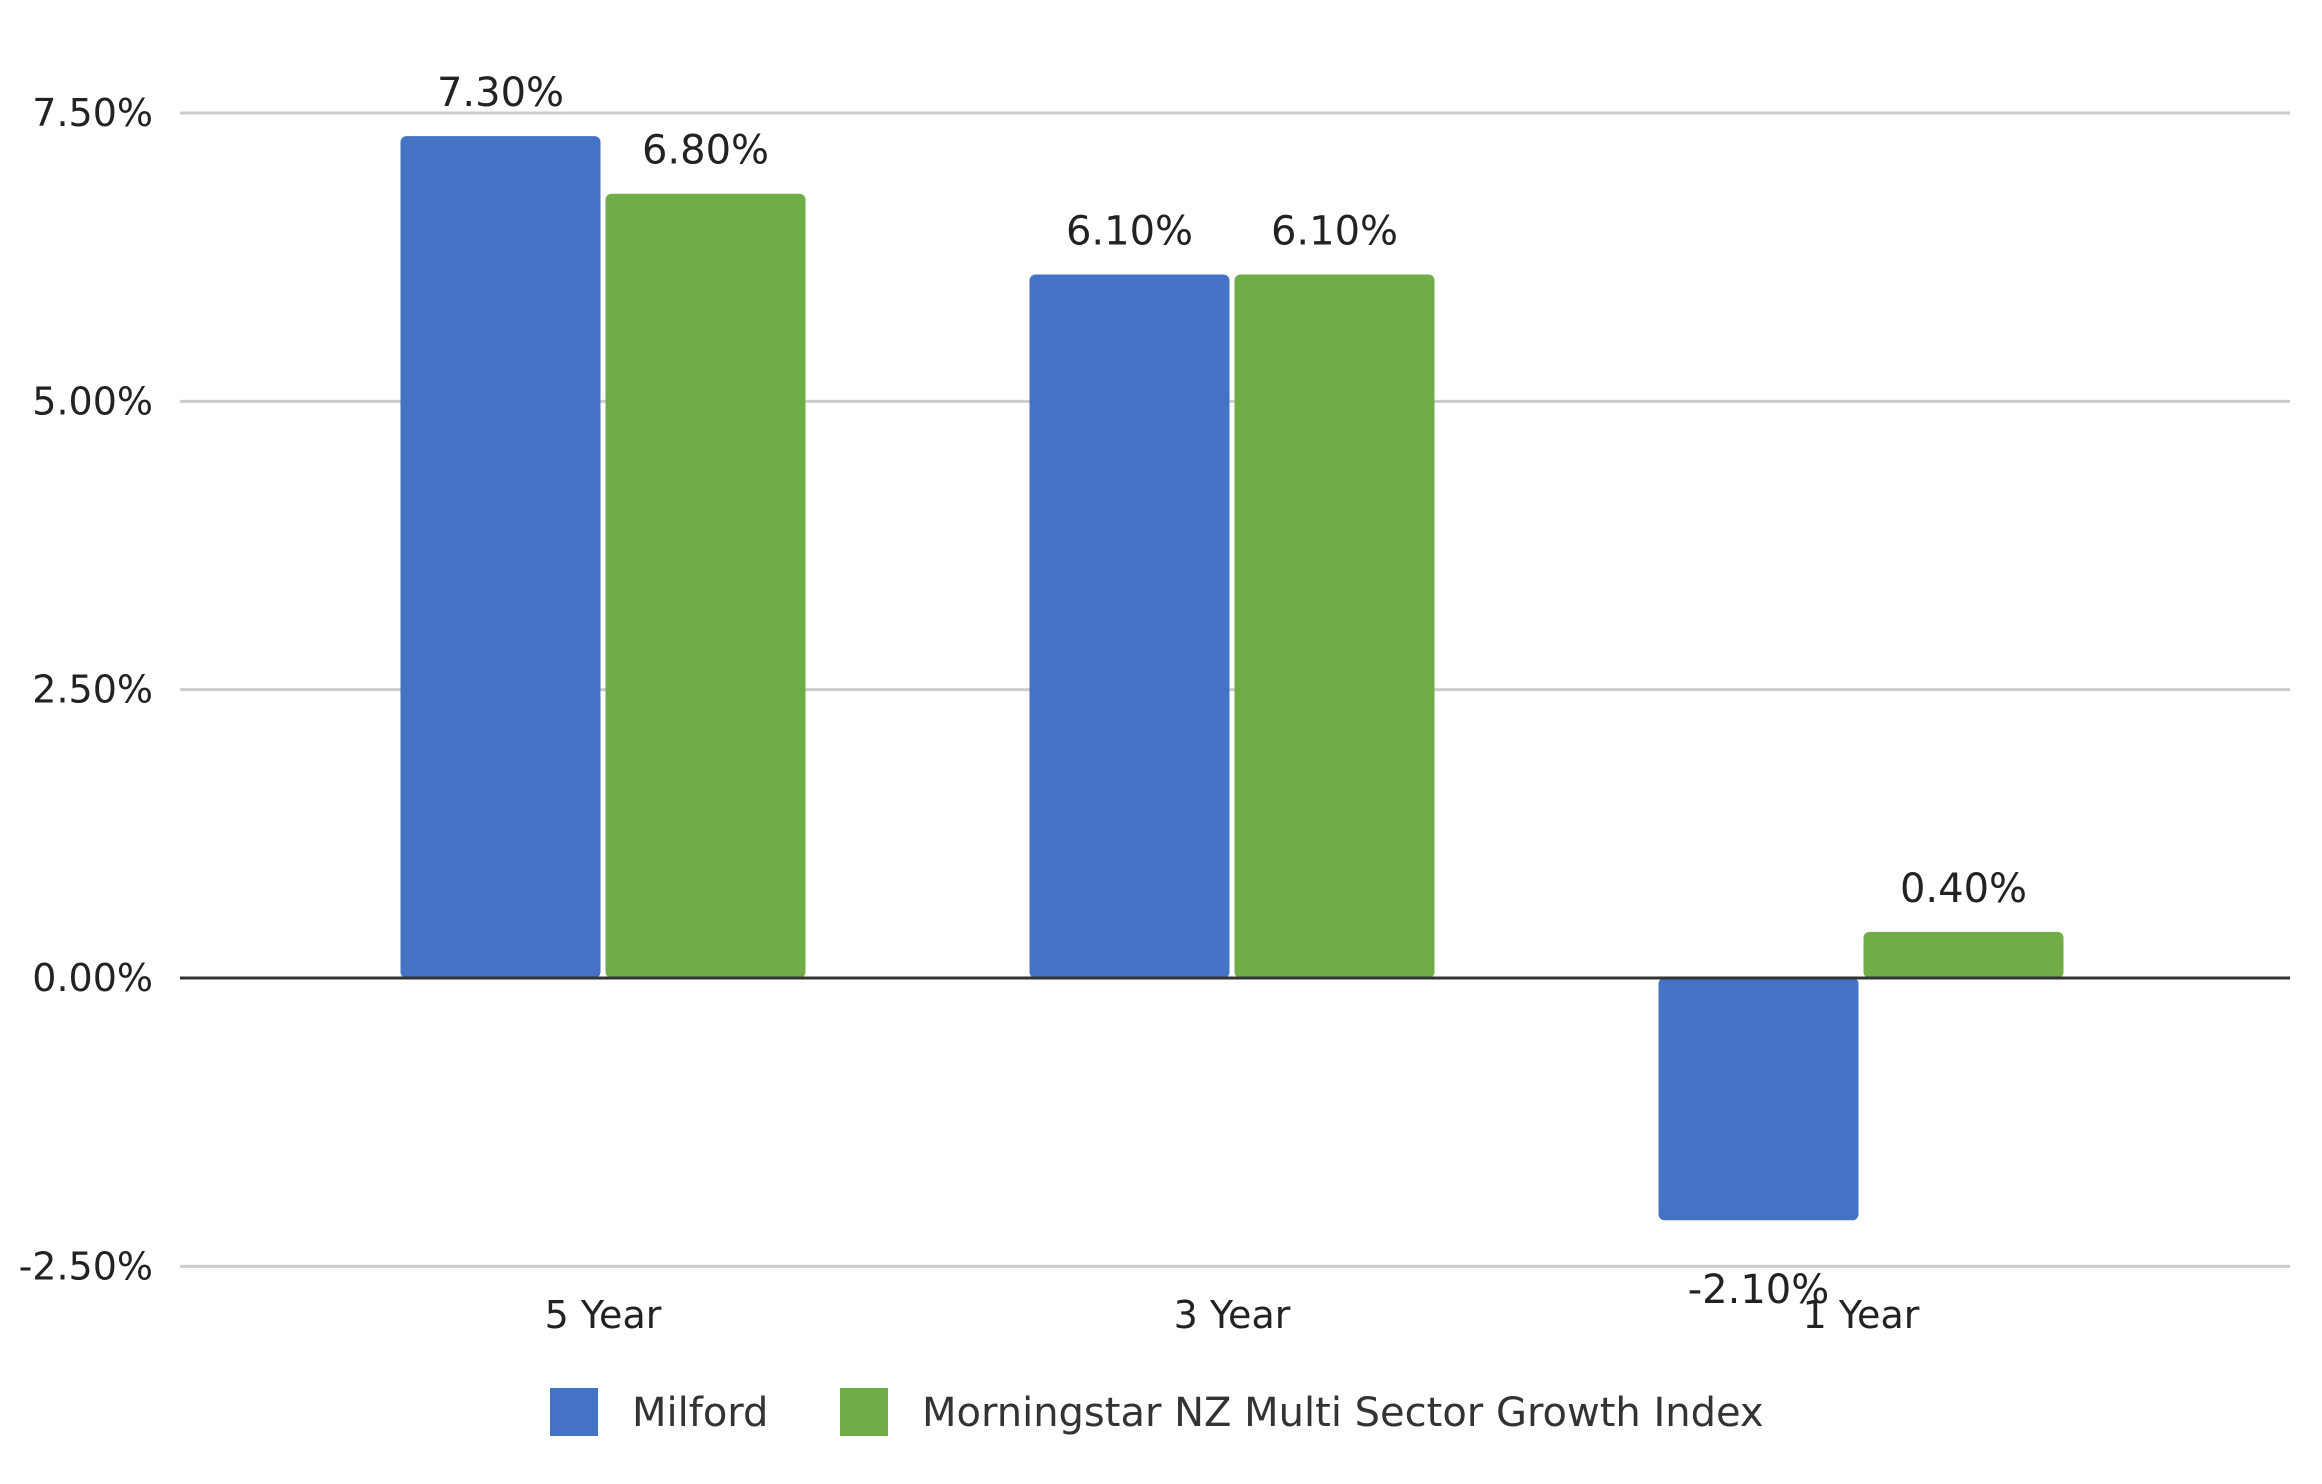  What do you see at coordinates (1343, 1413) in the screenshot?
I see `legend-label-index: Morningstar NZ Multi Sector Growth Index` at bounding box center [1343, 1413].